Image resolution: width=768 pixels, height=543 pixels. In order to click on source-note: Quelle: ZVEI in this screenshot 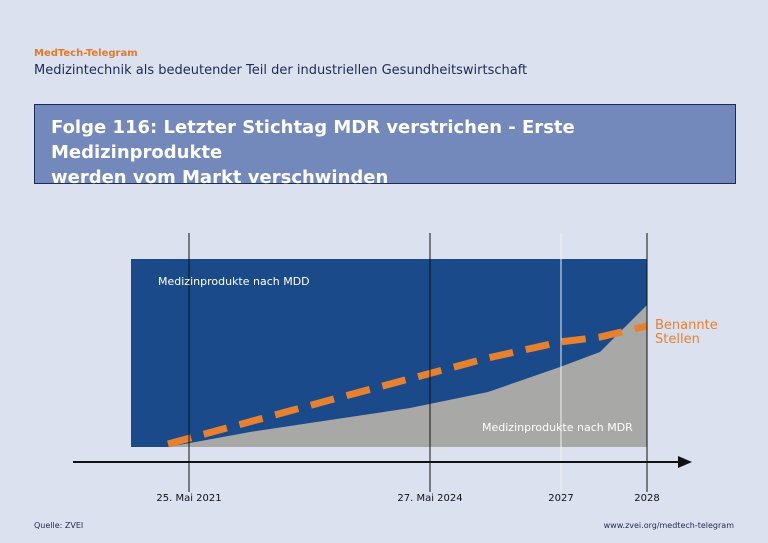, I will do `click(59, 525)`.